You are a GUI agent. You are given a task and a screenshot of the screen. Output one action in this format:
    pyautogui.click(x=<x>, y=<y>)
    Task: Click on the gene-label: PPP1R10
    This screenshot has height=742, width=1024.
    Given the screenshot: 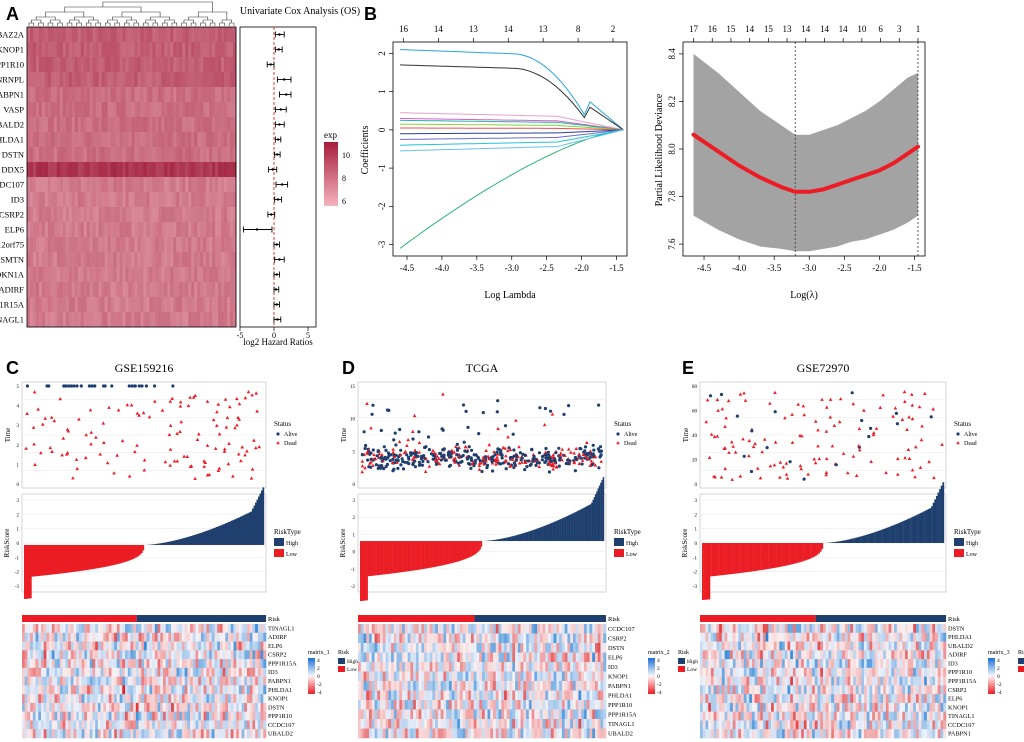 What is the action you would take?
    pyautogui.click(x=620, y=705)
    